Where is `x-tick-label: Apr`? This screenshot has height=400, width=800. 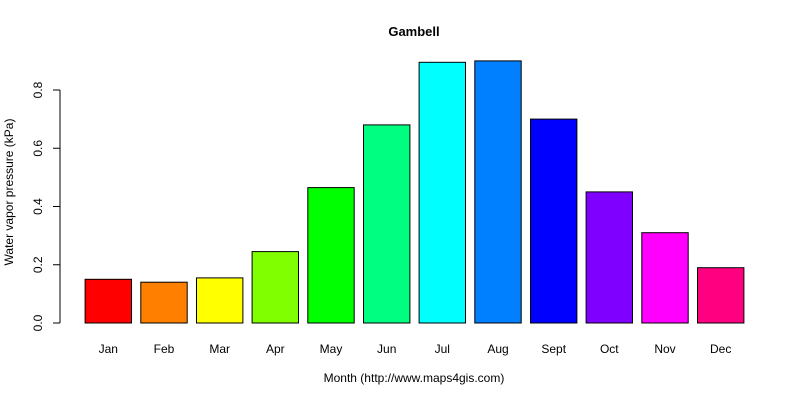
x-tick-label: Apr is located at coordinates (275, 349).